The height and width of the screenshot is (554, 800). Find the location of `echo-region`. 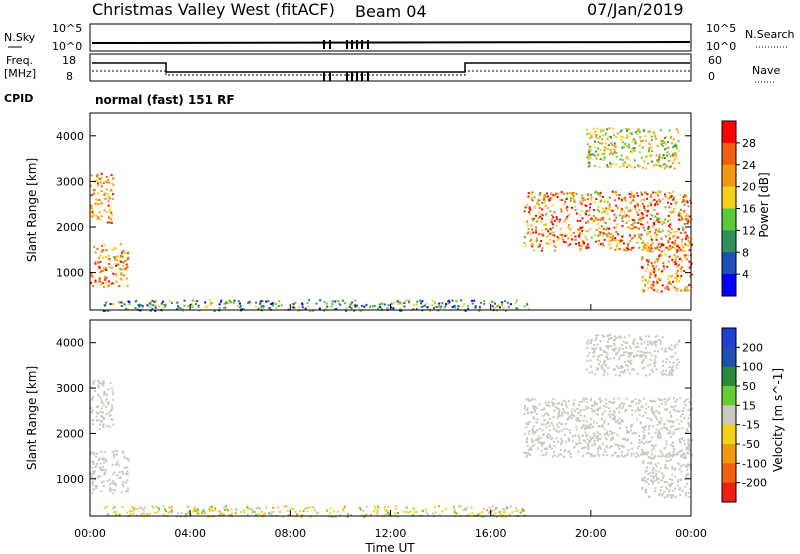

echo-region is located at coordinates (102, 198).